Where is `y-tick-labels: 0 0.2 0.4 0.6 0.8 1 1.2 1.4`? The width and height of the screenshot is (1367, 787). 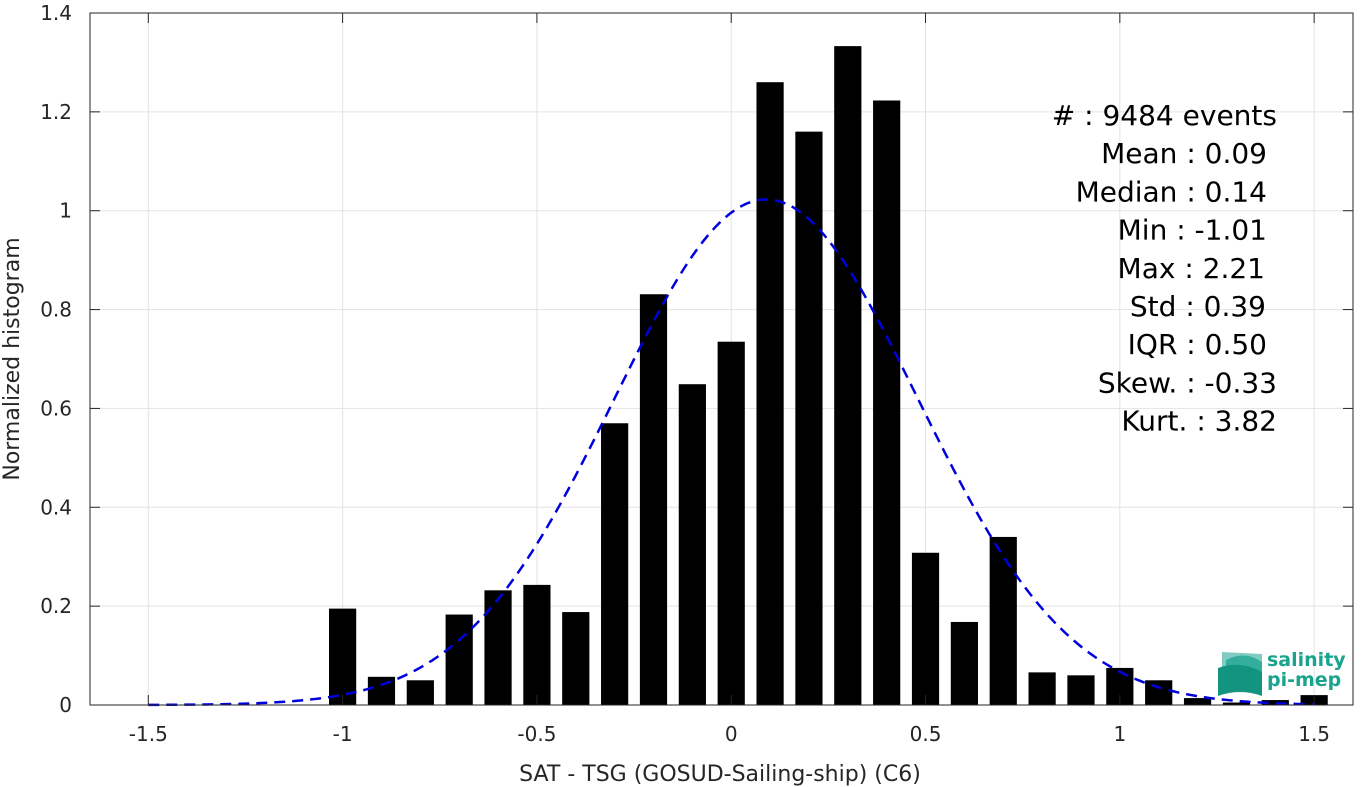
y-tick-labels: 0 0.2 0.4 0.6 0.8 1 1.2 1.4 is located at coordinates (56, 359).